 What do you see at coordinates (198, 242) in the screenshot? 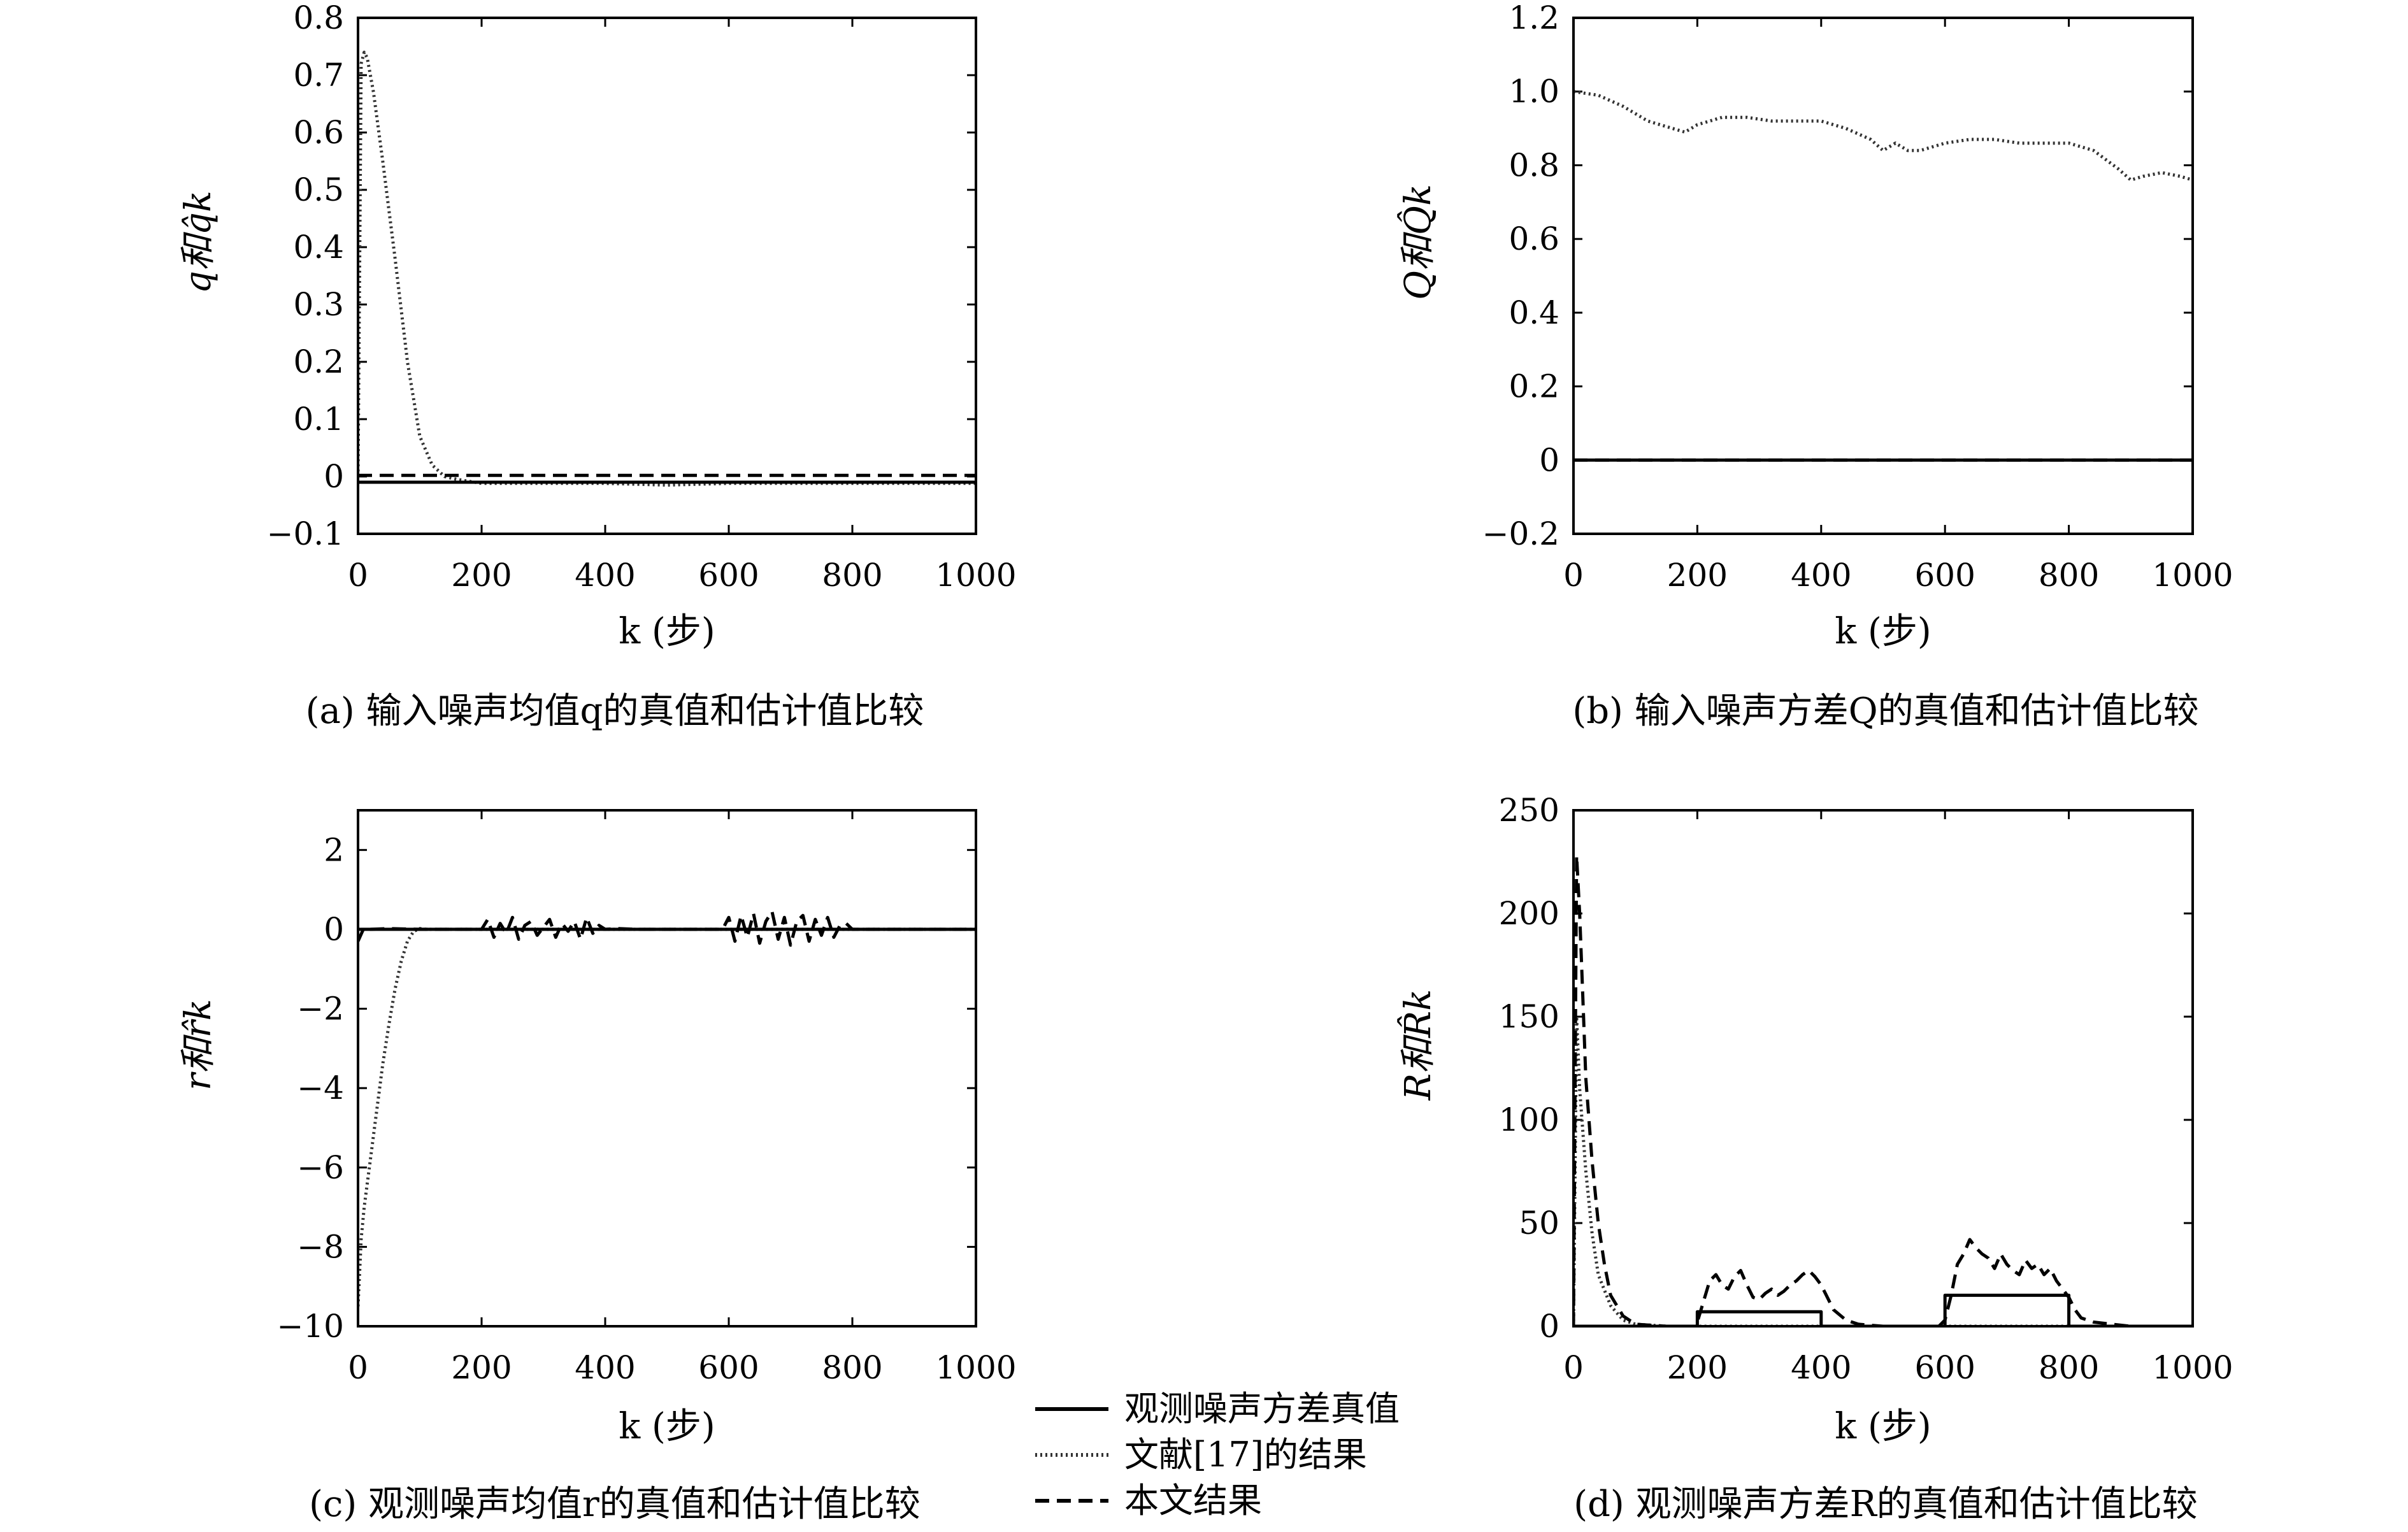
I see `y-axis-label: q和q̂k` at bounding box center [198, 242].